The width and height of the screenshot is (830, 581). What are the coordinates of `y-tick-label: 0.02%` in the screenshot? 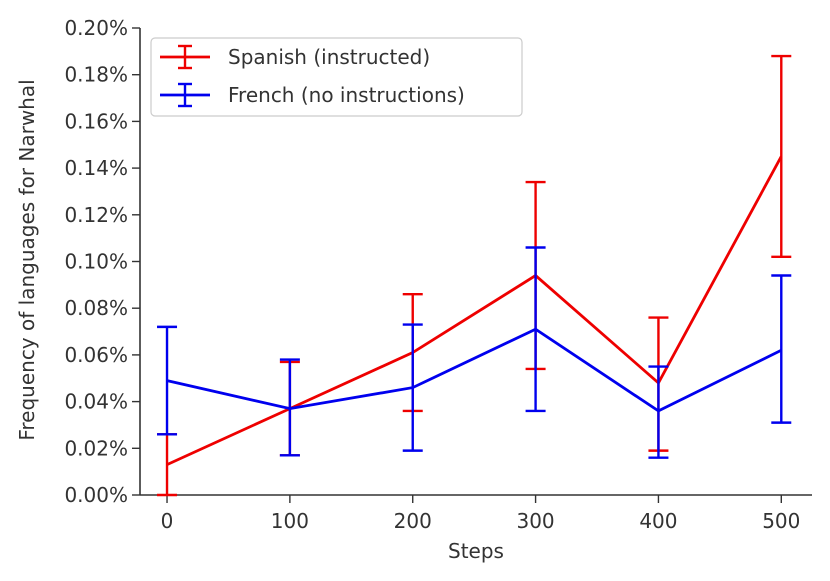 It's located at (96, 448).